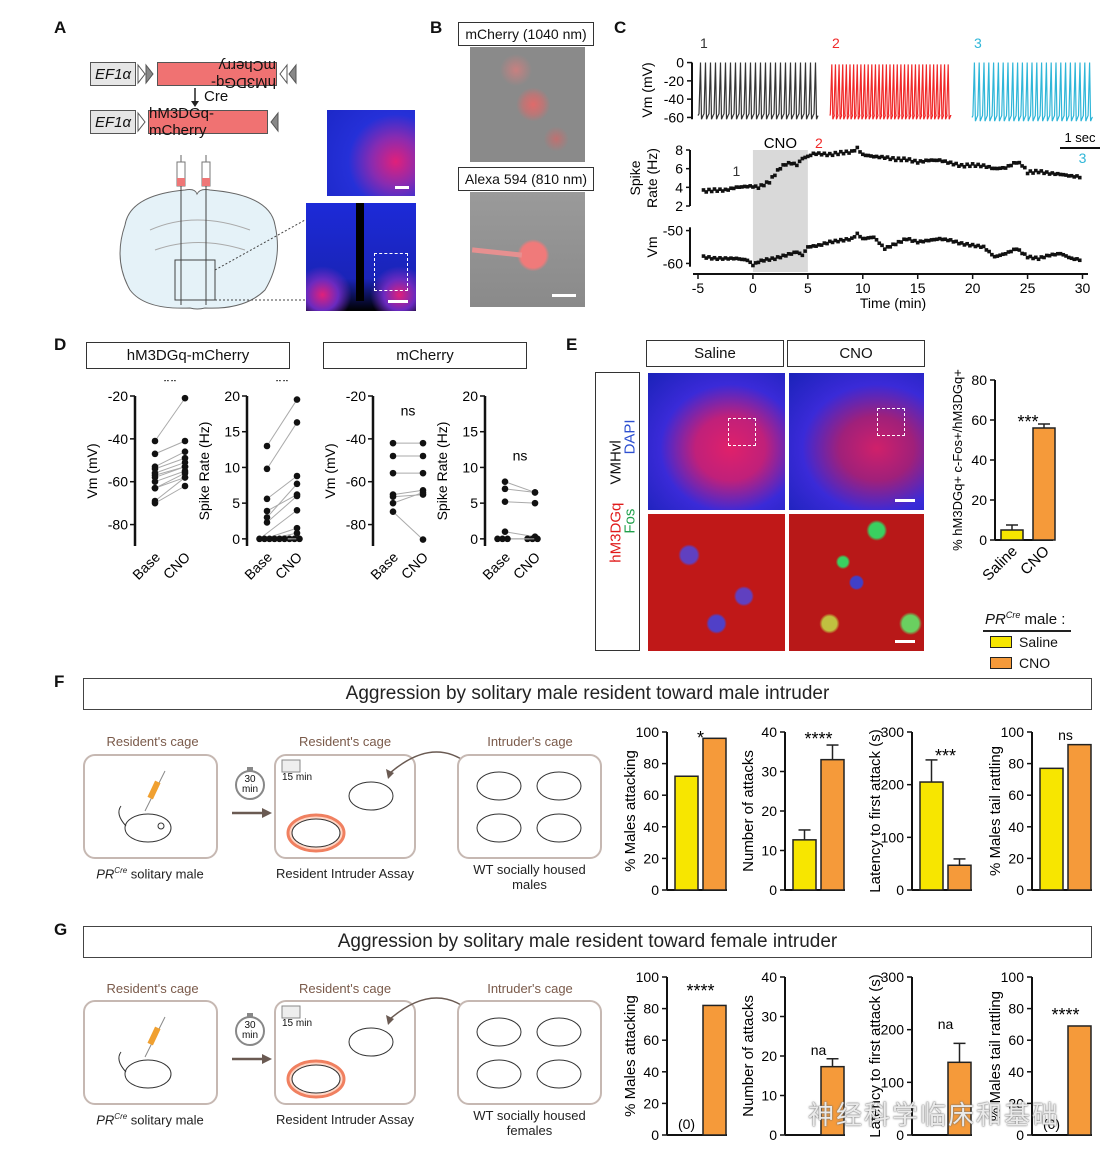 This screenshot has height=1160, width=1116. I want to click on y-tick-label: 80, so click(979, 380).